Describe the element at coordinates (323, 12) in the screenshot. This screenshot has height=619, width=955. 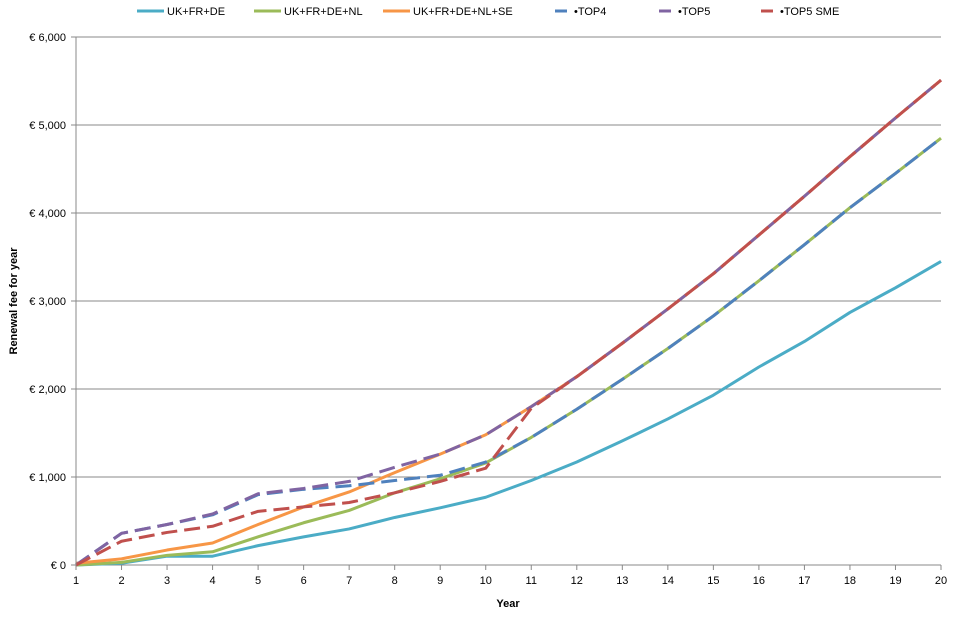
I see `legend-label: UK+FR+DE+NL` at that location.